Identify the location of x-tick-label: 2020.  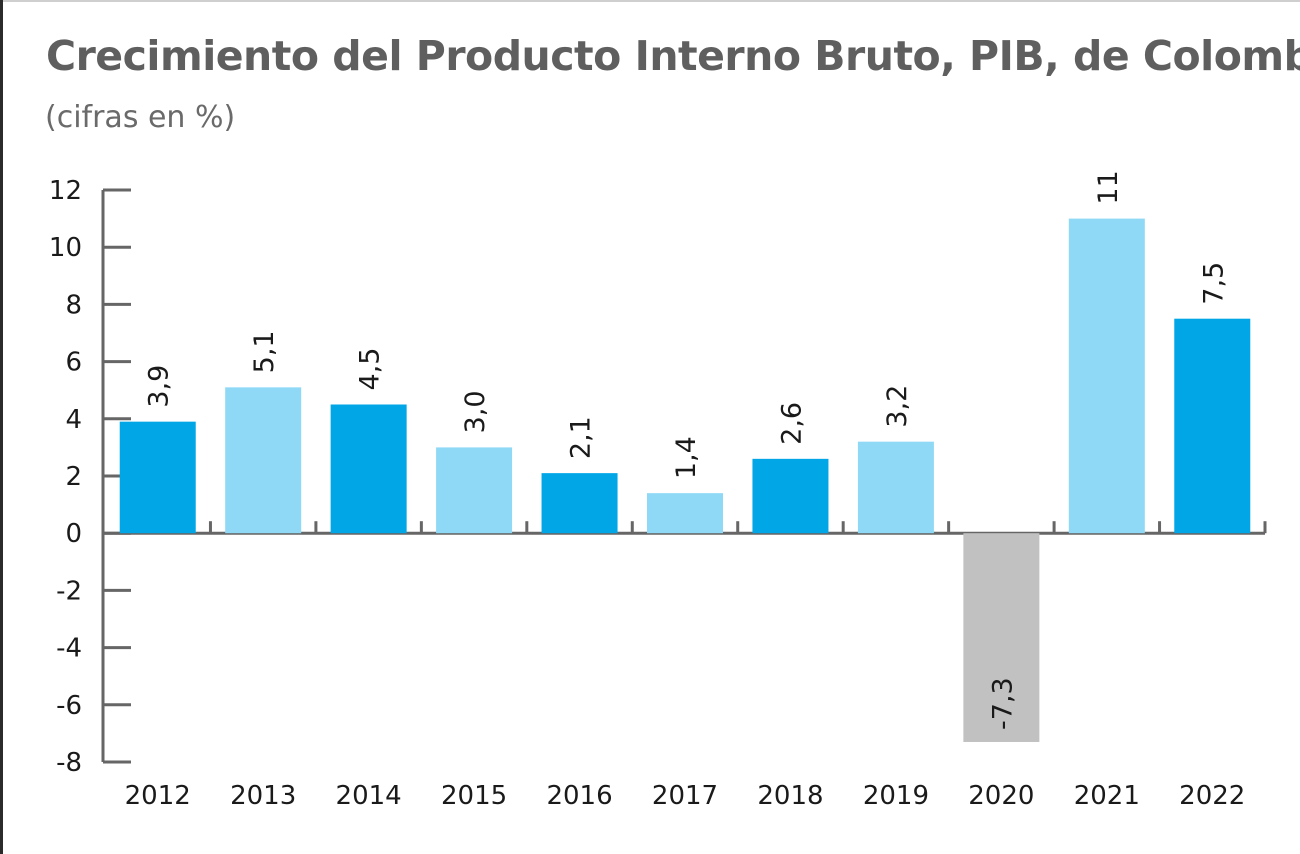
(1001, 796).